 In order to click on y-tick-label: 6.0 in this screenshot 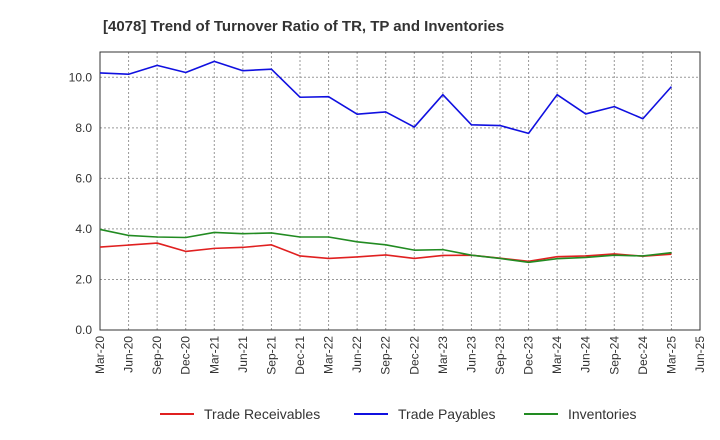, I will do `click(83, 178)`.